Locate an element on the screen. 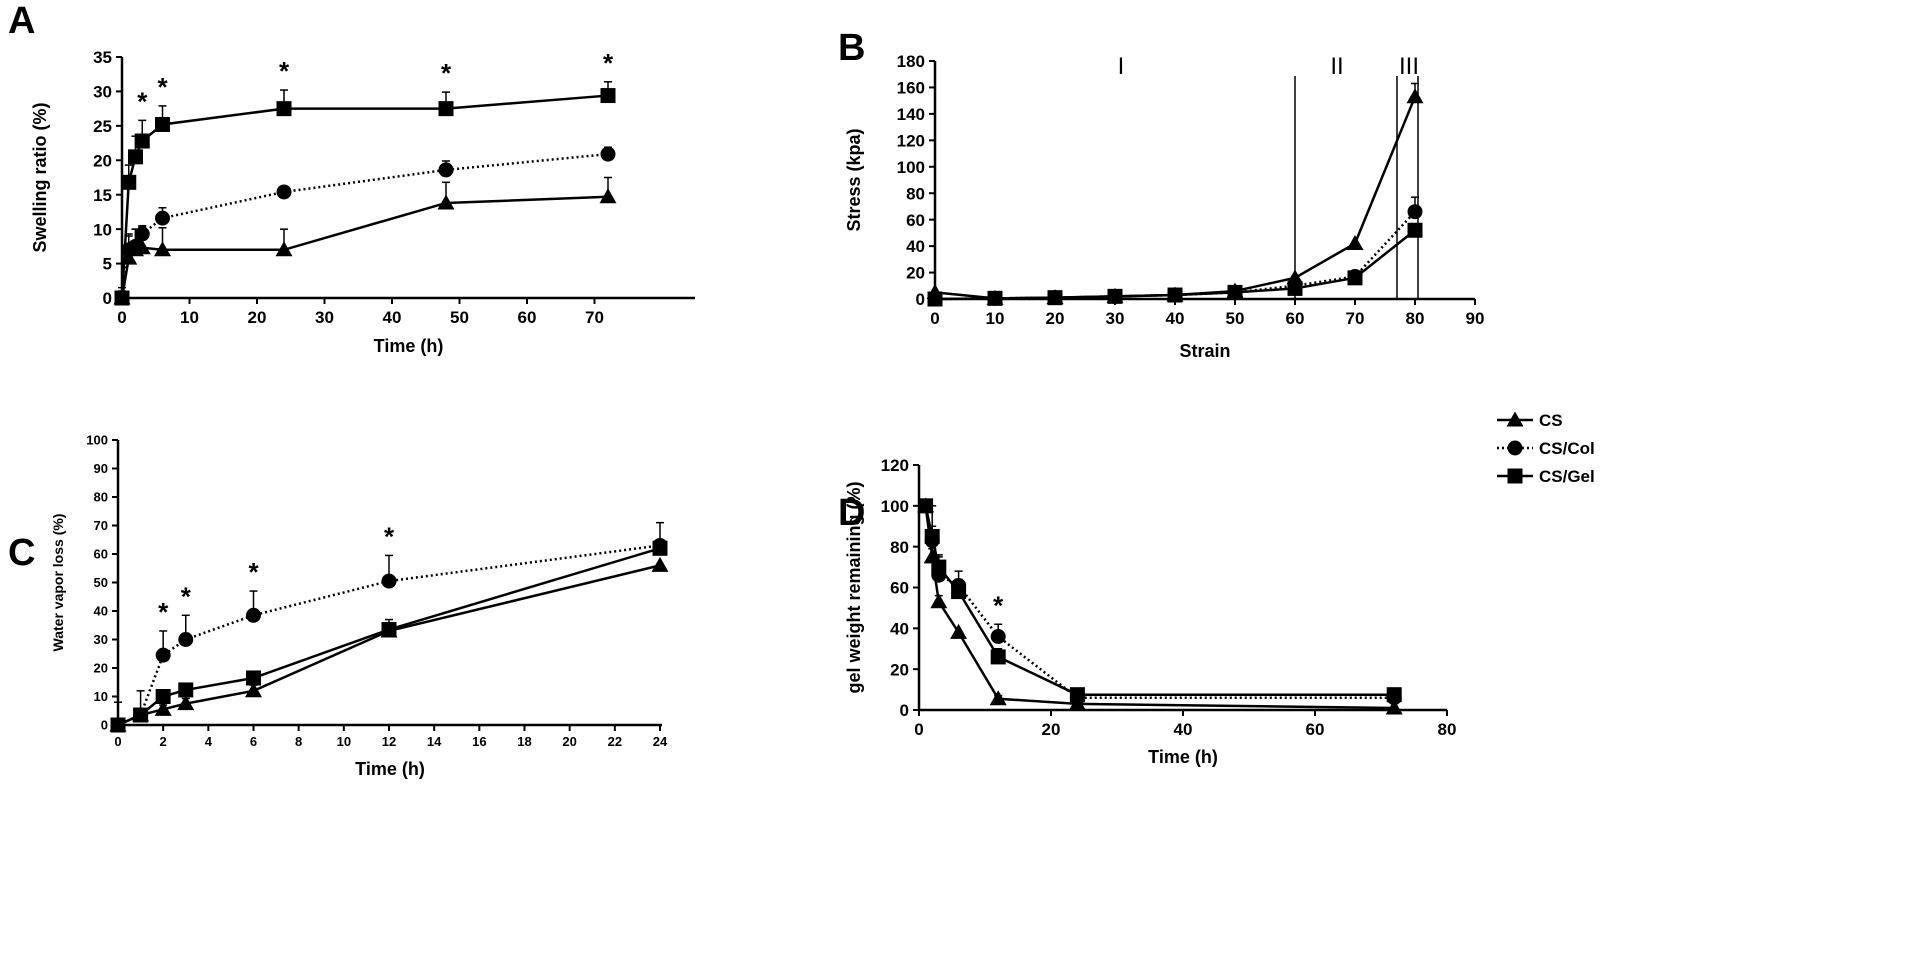 The width and height of the screenshot is (1913, 955). x-tick-label: 12 is located at coordinates (389, 741).